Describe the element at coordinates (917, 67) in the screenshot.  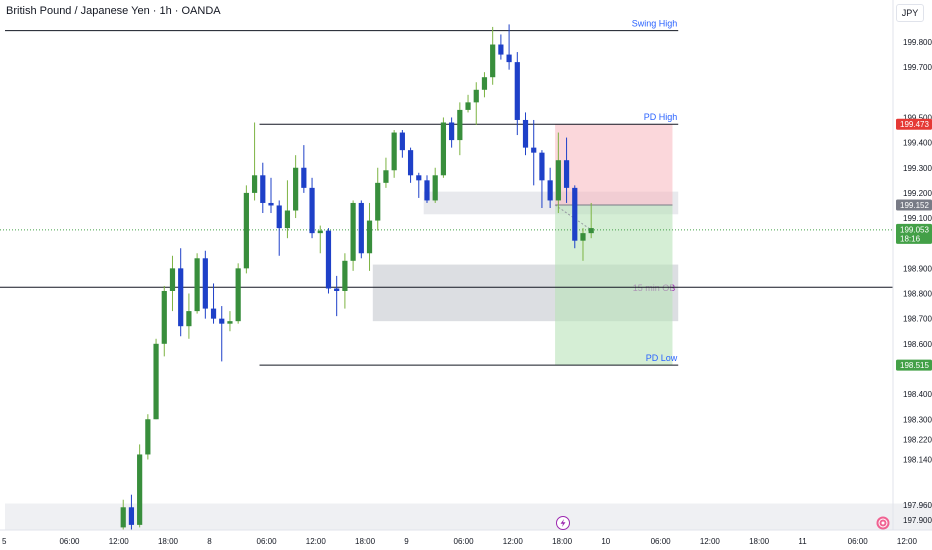
I see `price-tick-label: 199.700` at that location.